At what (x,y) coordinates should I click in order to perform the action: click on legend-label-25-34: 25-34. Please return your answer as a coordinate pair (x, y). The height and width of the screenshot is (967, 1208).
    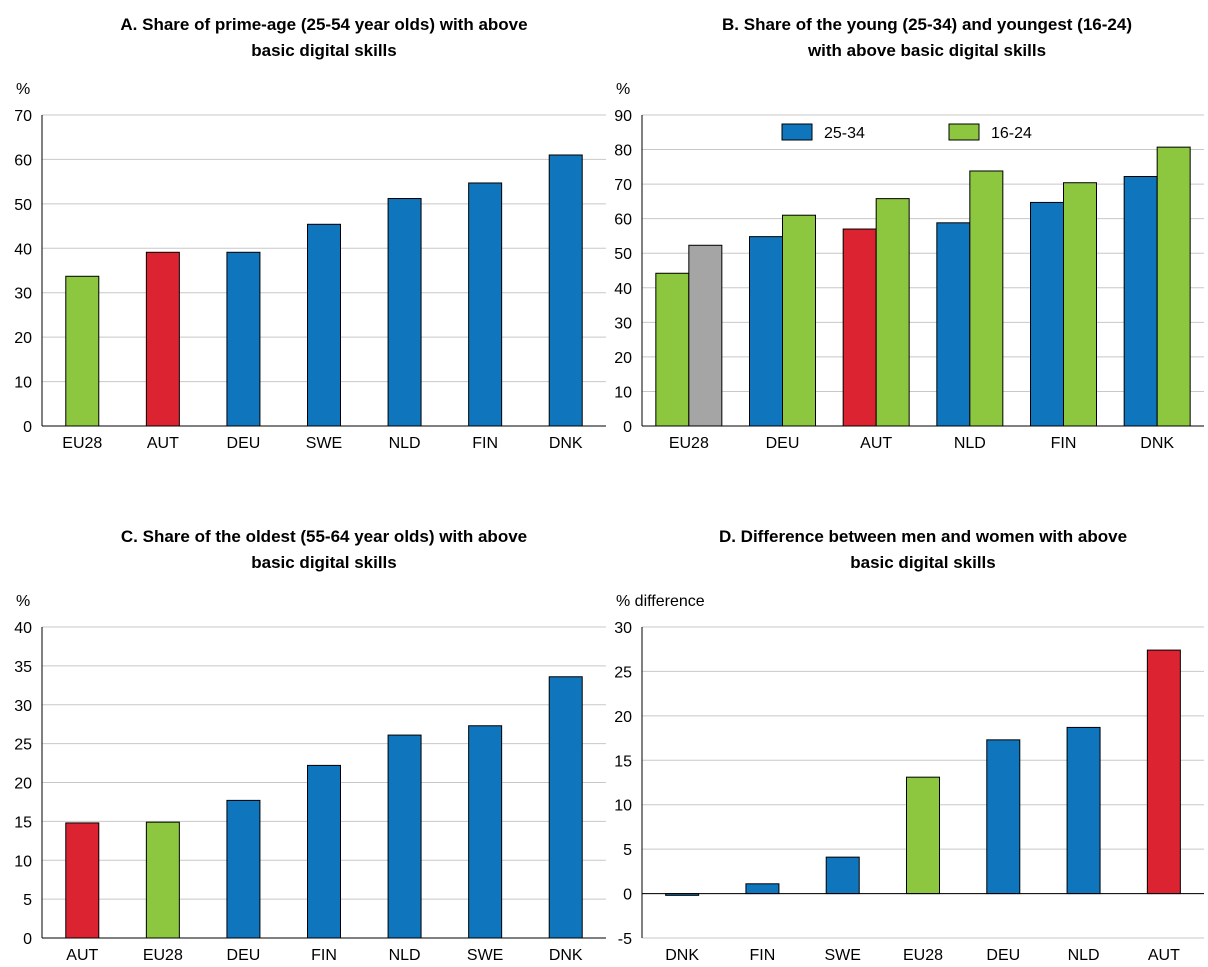
    Looking at the image, I should click on (844, 133).